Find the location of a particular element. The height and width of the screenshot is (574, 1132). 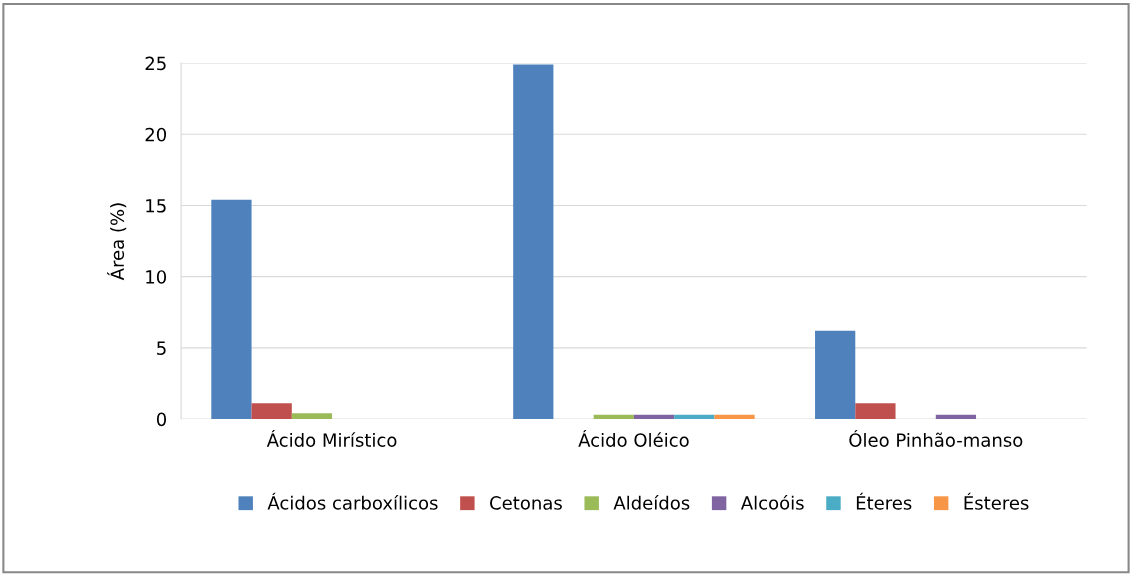

y-tick-label: 25 is located at coordinates (155, 63).